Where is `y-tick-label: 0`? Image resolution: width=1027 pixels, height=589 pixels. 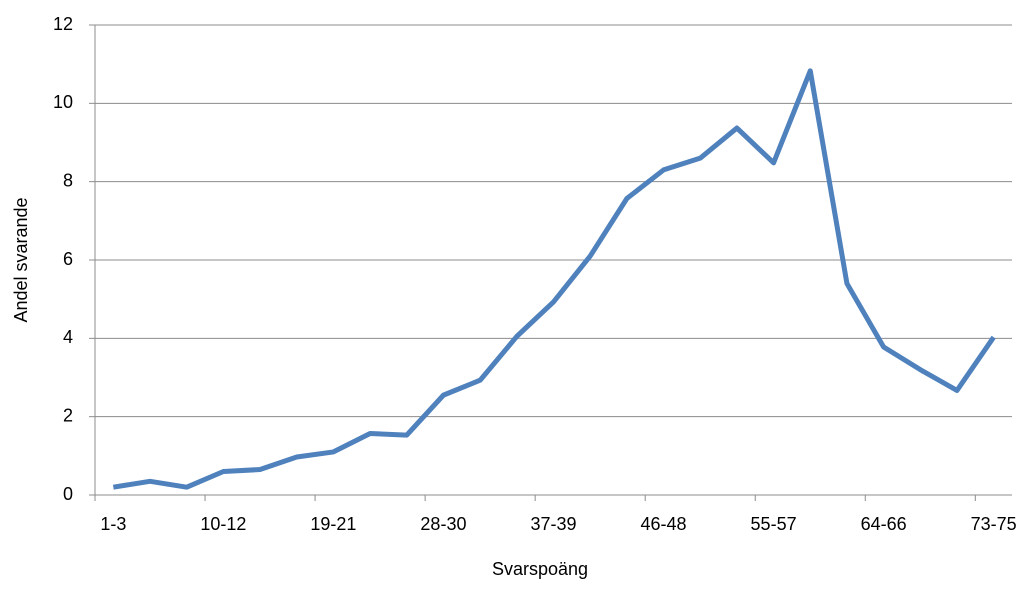 y-tick-label: 0 is located at coordinates (68, 494).